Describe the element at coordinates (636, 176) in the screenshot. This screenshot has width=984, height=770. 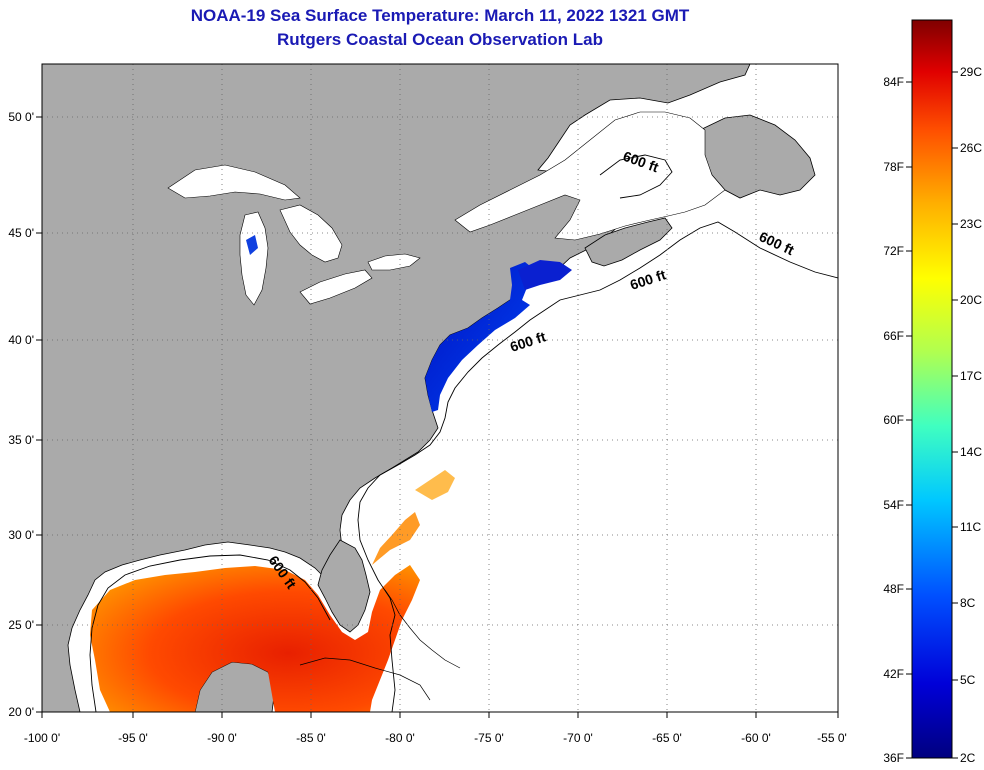
I see `isobath-600ft-st-lawrence` at that location.